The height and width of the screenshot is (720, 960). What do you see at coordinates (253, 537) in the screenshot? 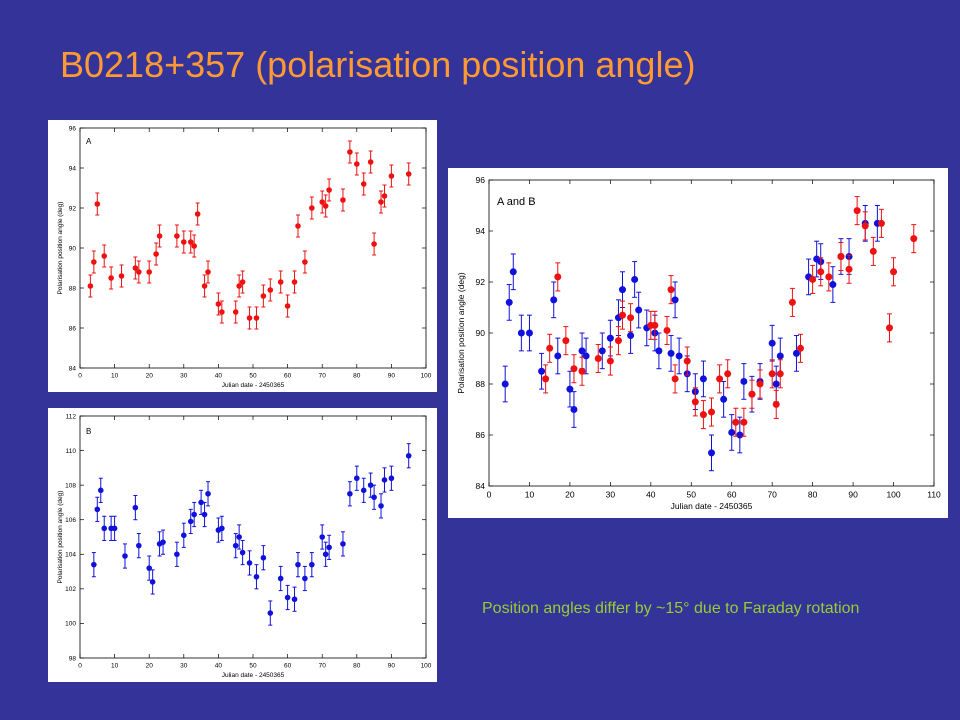
I see `plot-frame` at bounding box center [253, 537].